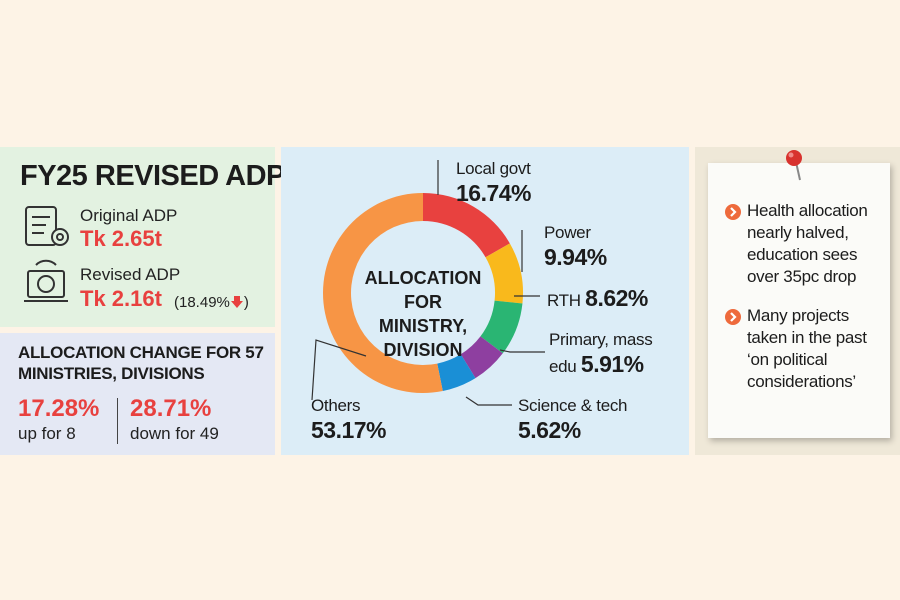 The image size is (900, 600). I want to click on adp-icons, so click(46, 254).